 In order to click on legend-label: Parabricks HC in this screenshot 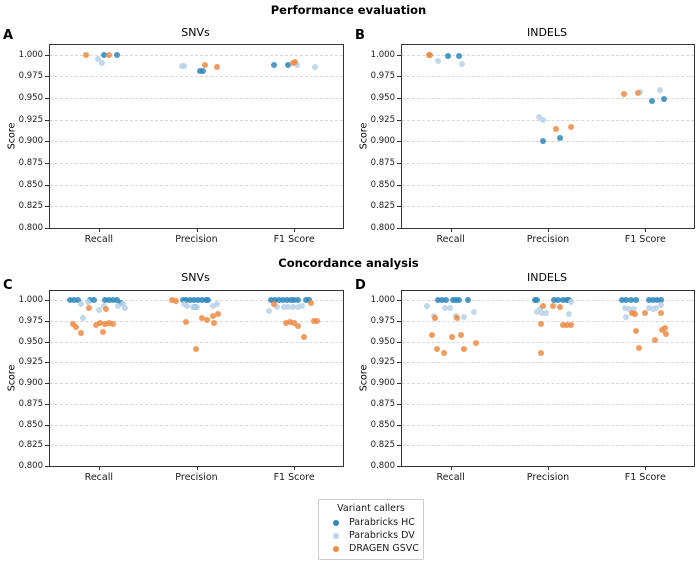, I will do `click(382, 522)`.